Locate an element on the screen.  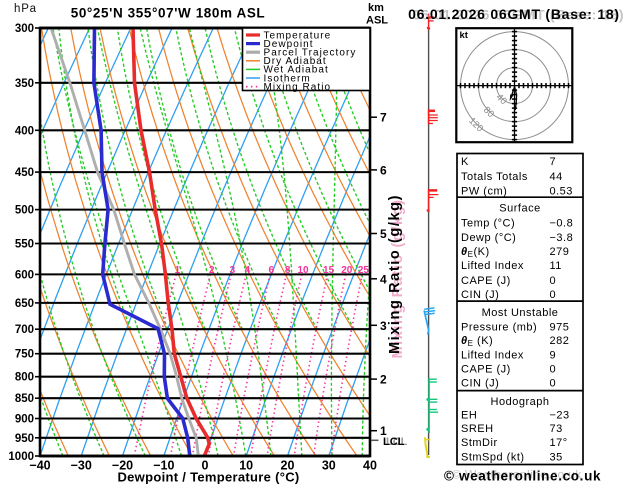
svg-text: 15 is located at coordinates (329, 270).